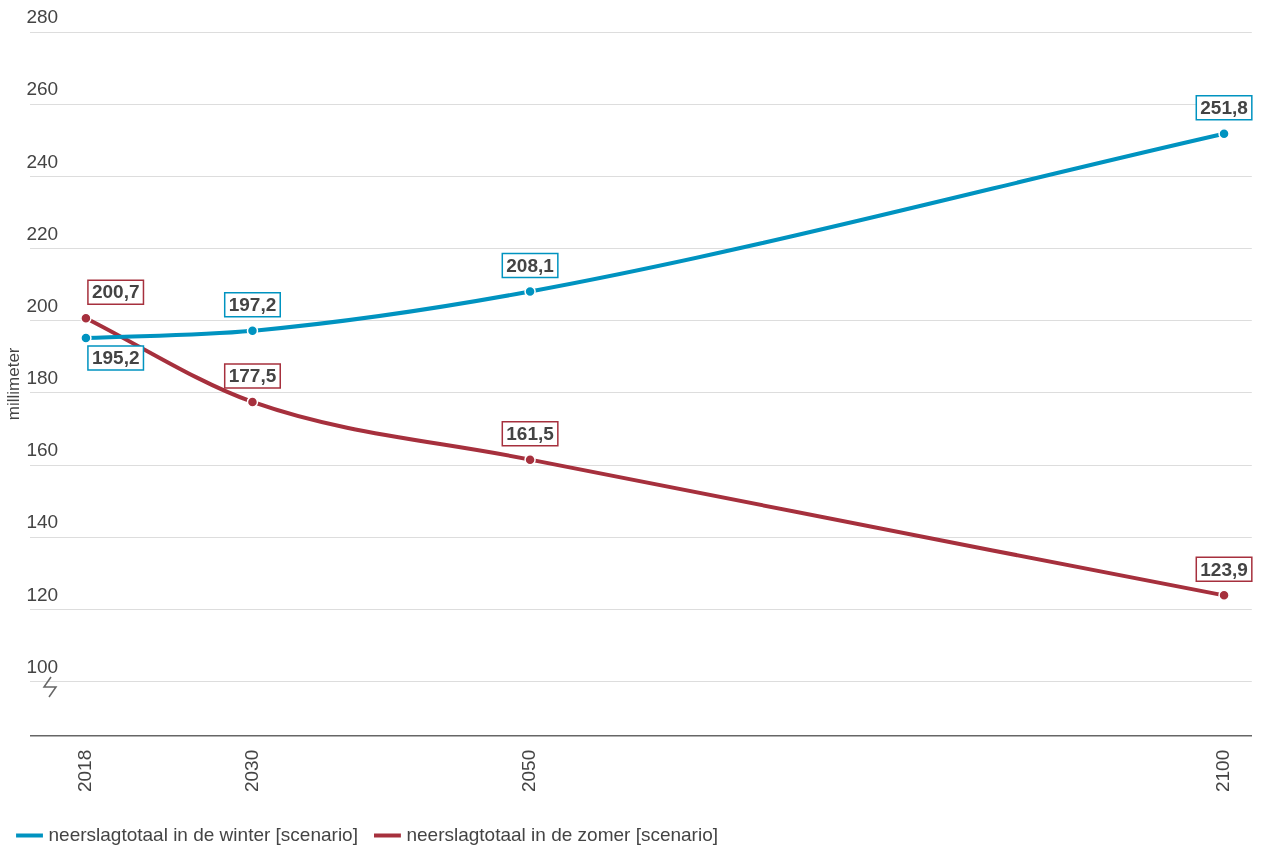 Image resolution: width=1261 pixels, height=863 pixels. What do you see at coordinates (42, 378) in the screenshot?
I see `y-tick-label: 180` at bounding box center [42, 378].